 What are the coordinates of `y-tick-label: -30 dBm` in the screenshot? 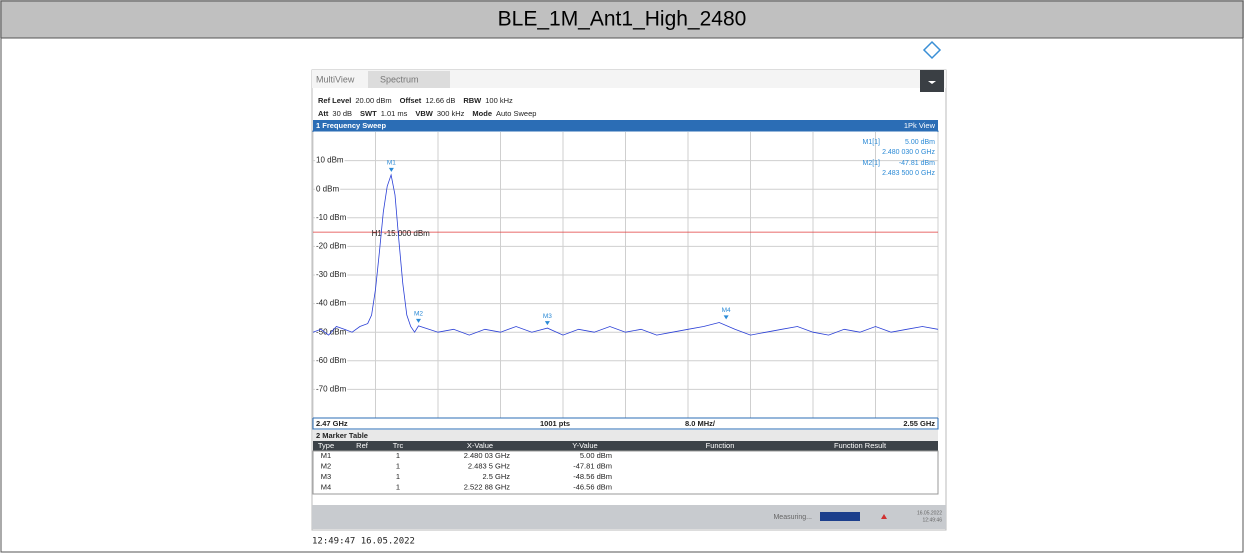 It's located at (331, 274).